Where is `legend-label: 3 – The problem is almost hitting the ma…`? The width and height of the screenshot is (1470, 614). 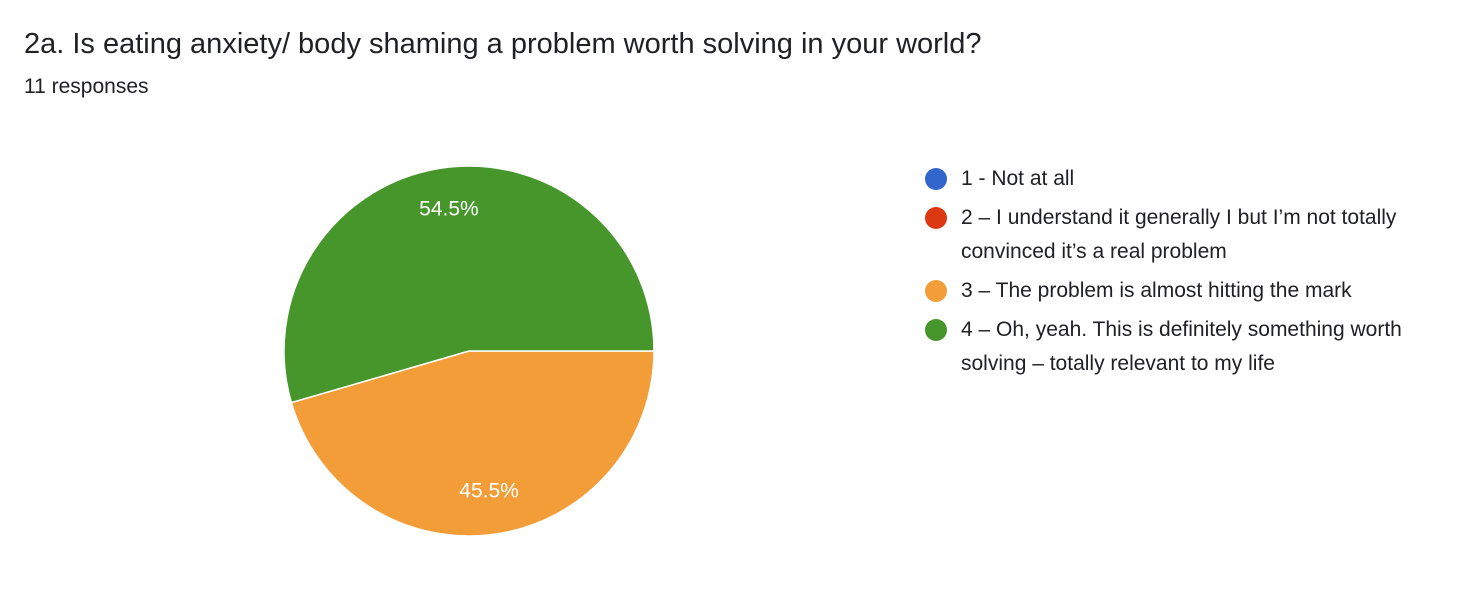
legend-label: 3 – The problem is almost hitting the ma… is located at coordinates (1156, 290).